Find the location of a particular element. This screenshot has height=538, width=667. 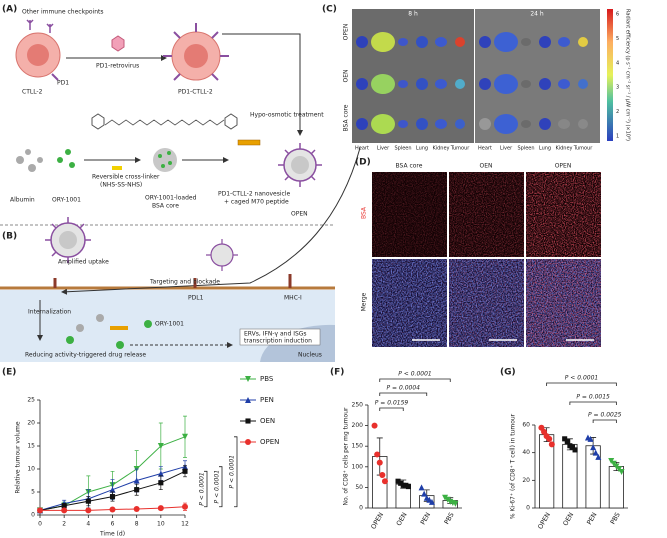

label: Reversible cross-linker is located at coordinates (126, 177).